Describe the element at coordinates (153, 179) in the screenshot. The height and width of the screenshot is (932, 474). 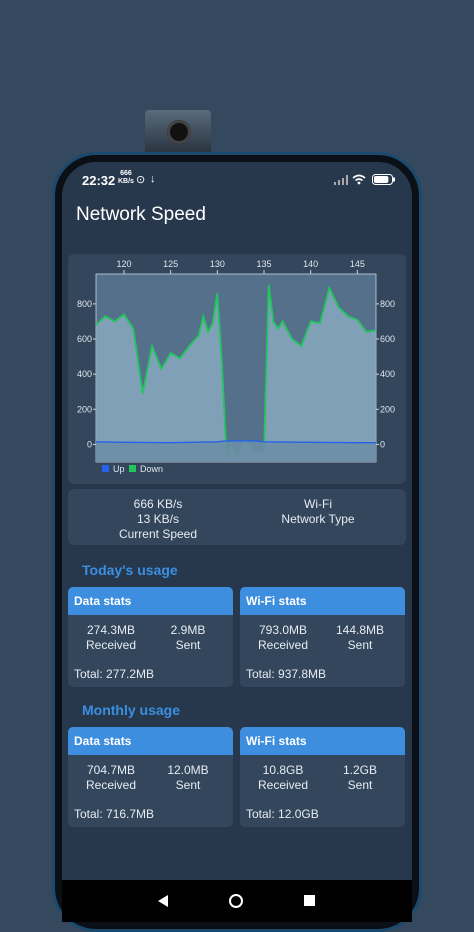
I see `download-icon: ↓` at that location.